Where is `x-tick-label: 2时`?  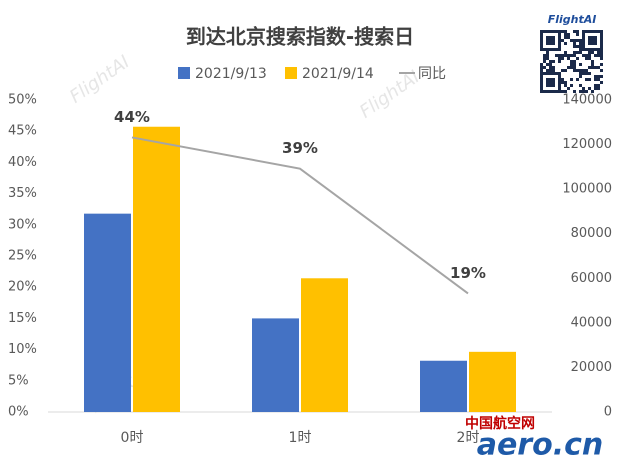
x-tick-label: 2时 is located at coordinates (468, 438).